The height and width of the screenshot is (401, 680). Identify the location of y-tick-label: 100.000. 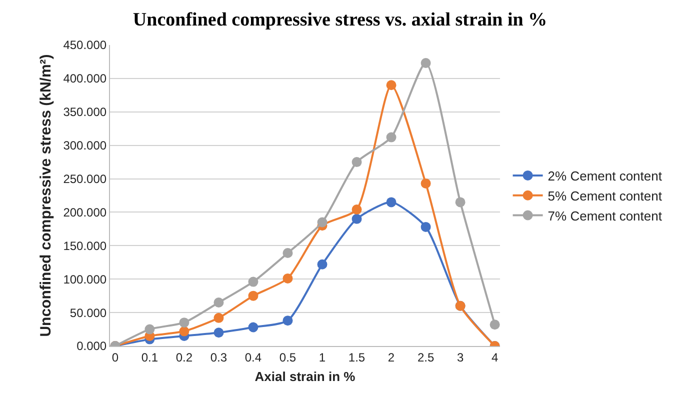
(85, 279).